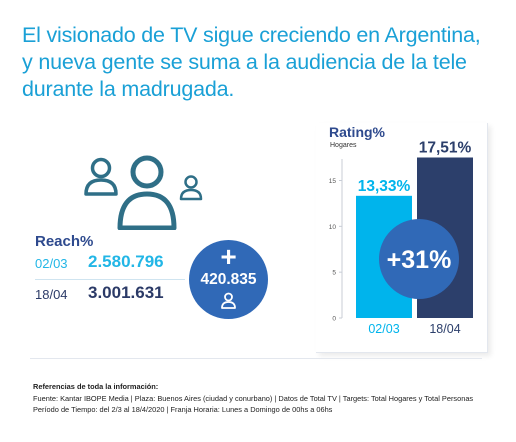 This screenshot has width=516, height=442. What do you see at coordinates (256, 358) in the screenshot?
I see `divider-line` at bounding box center [256, 358].